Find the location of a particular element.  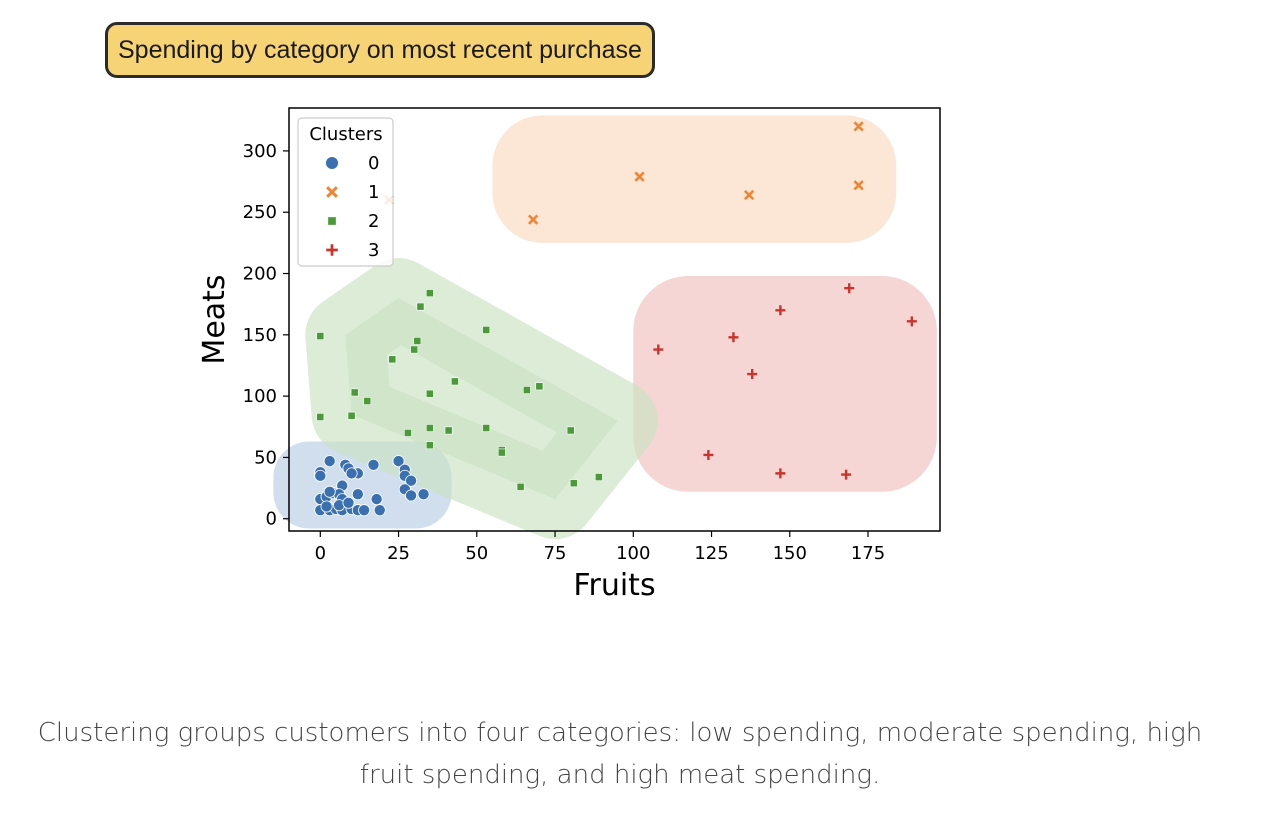

legend-title: Clusters is located at coordinates (345, 134).